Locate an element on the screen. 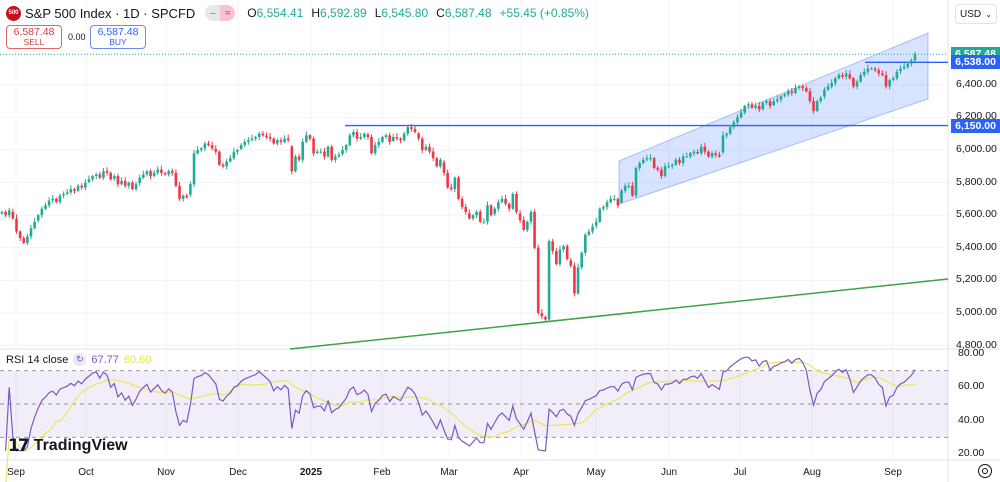 This screenshot has width=1000, height=482. price-tick-label: 5,000.00 is located at coordinates (976, 312).